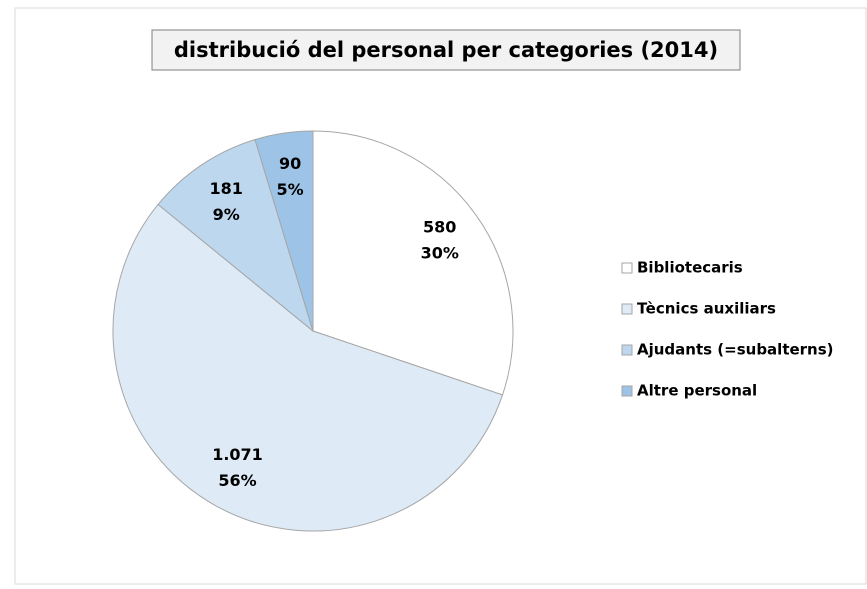 This screenshot has height=589, width=867. I want to click on title-box, so click(446, 50).